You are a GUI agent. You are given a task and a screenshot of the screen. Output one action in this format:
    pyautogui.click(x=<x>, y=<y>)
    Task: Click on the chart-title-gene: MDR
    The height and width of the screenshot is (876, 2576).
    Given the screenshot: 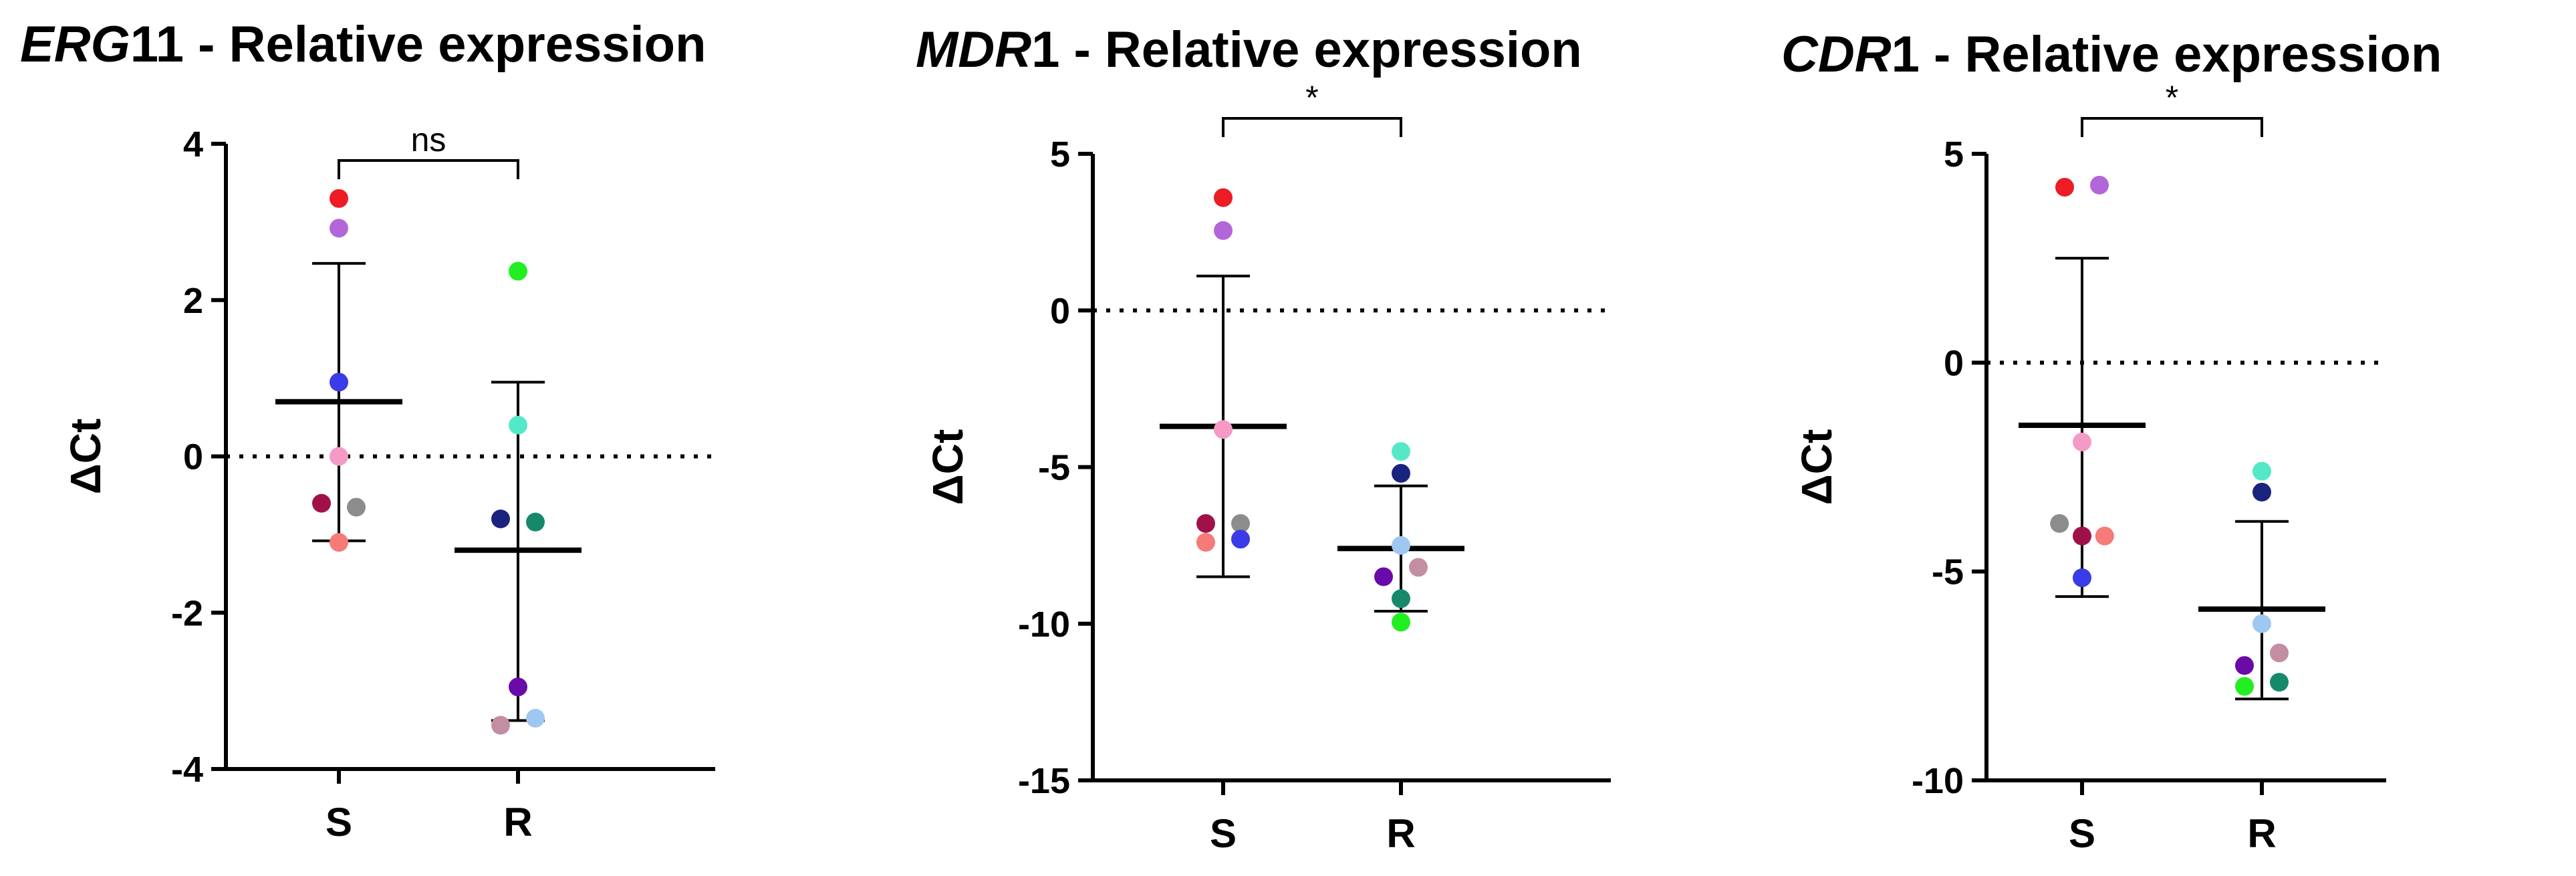 What is the action you would take?
    pyautogui.click(x=973, y=49)
    